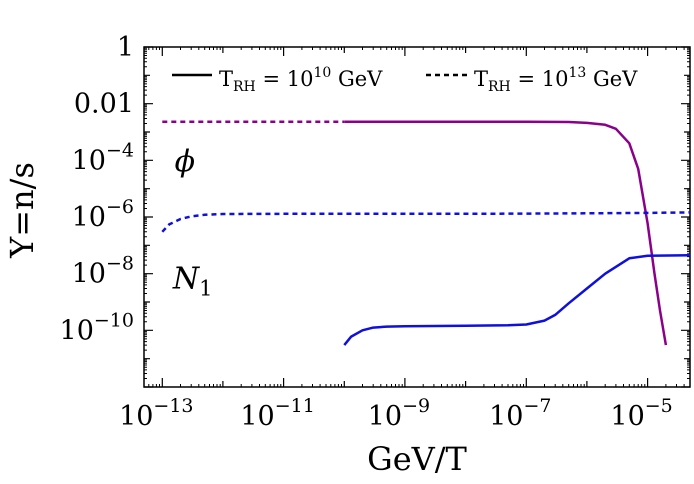 This screenshot has width=694, height=484. Describe the element at coordinates (417, 459) in the screenshot. I see `x-axis-title: GeV/T` at that location.